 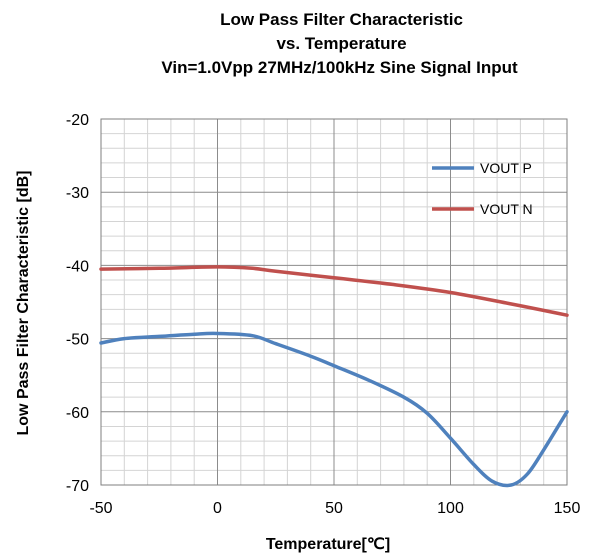 What do you see at coordinates (77, 413) in the screenshot?
I see `y-tick-label: -60` at bounding box center [77, 413].